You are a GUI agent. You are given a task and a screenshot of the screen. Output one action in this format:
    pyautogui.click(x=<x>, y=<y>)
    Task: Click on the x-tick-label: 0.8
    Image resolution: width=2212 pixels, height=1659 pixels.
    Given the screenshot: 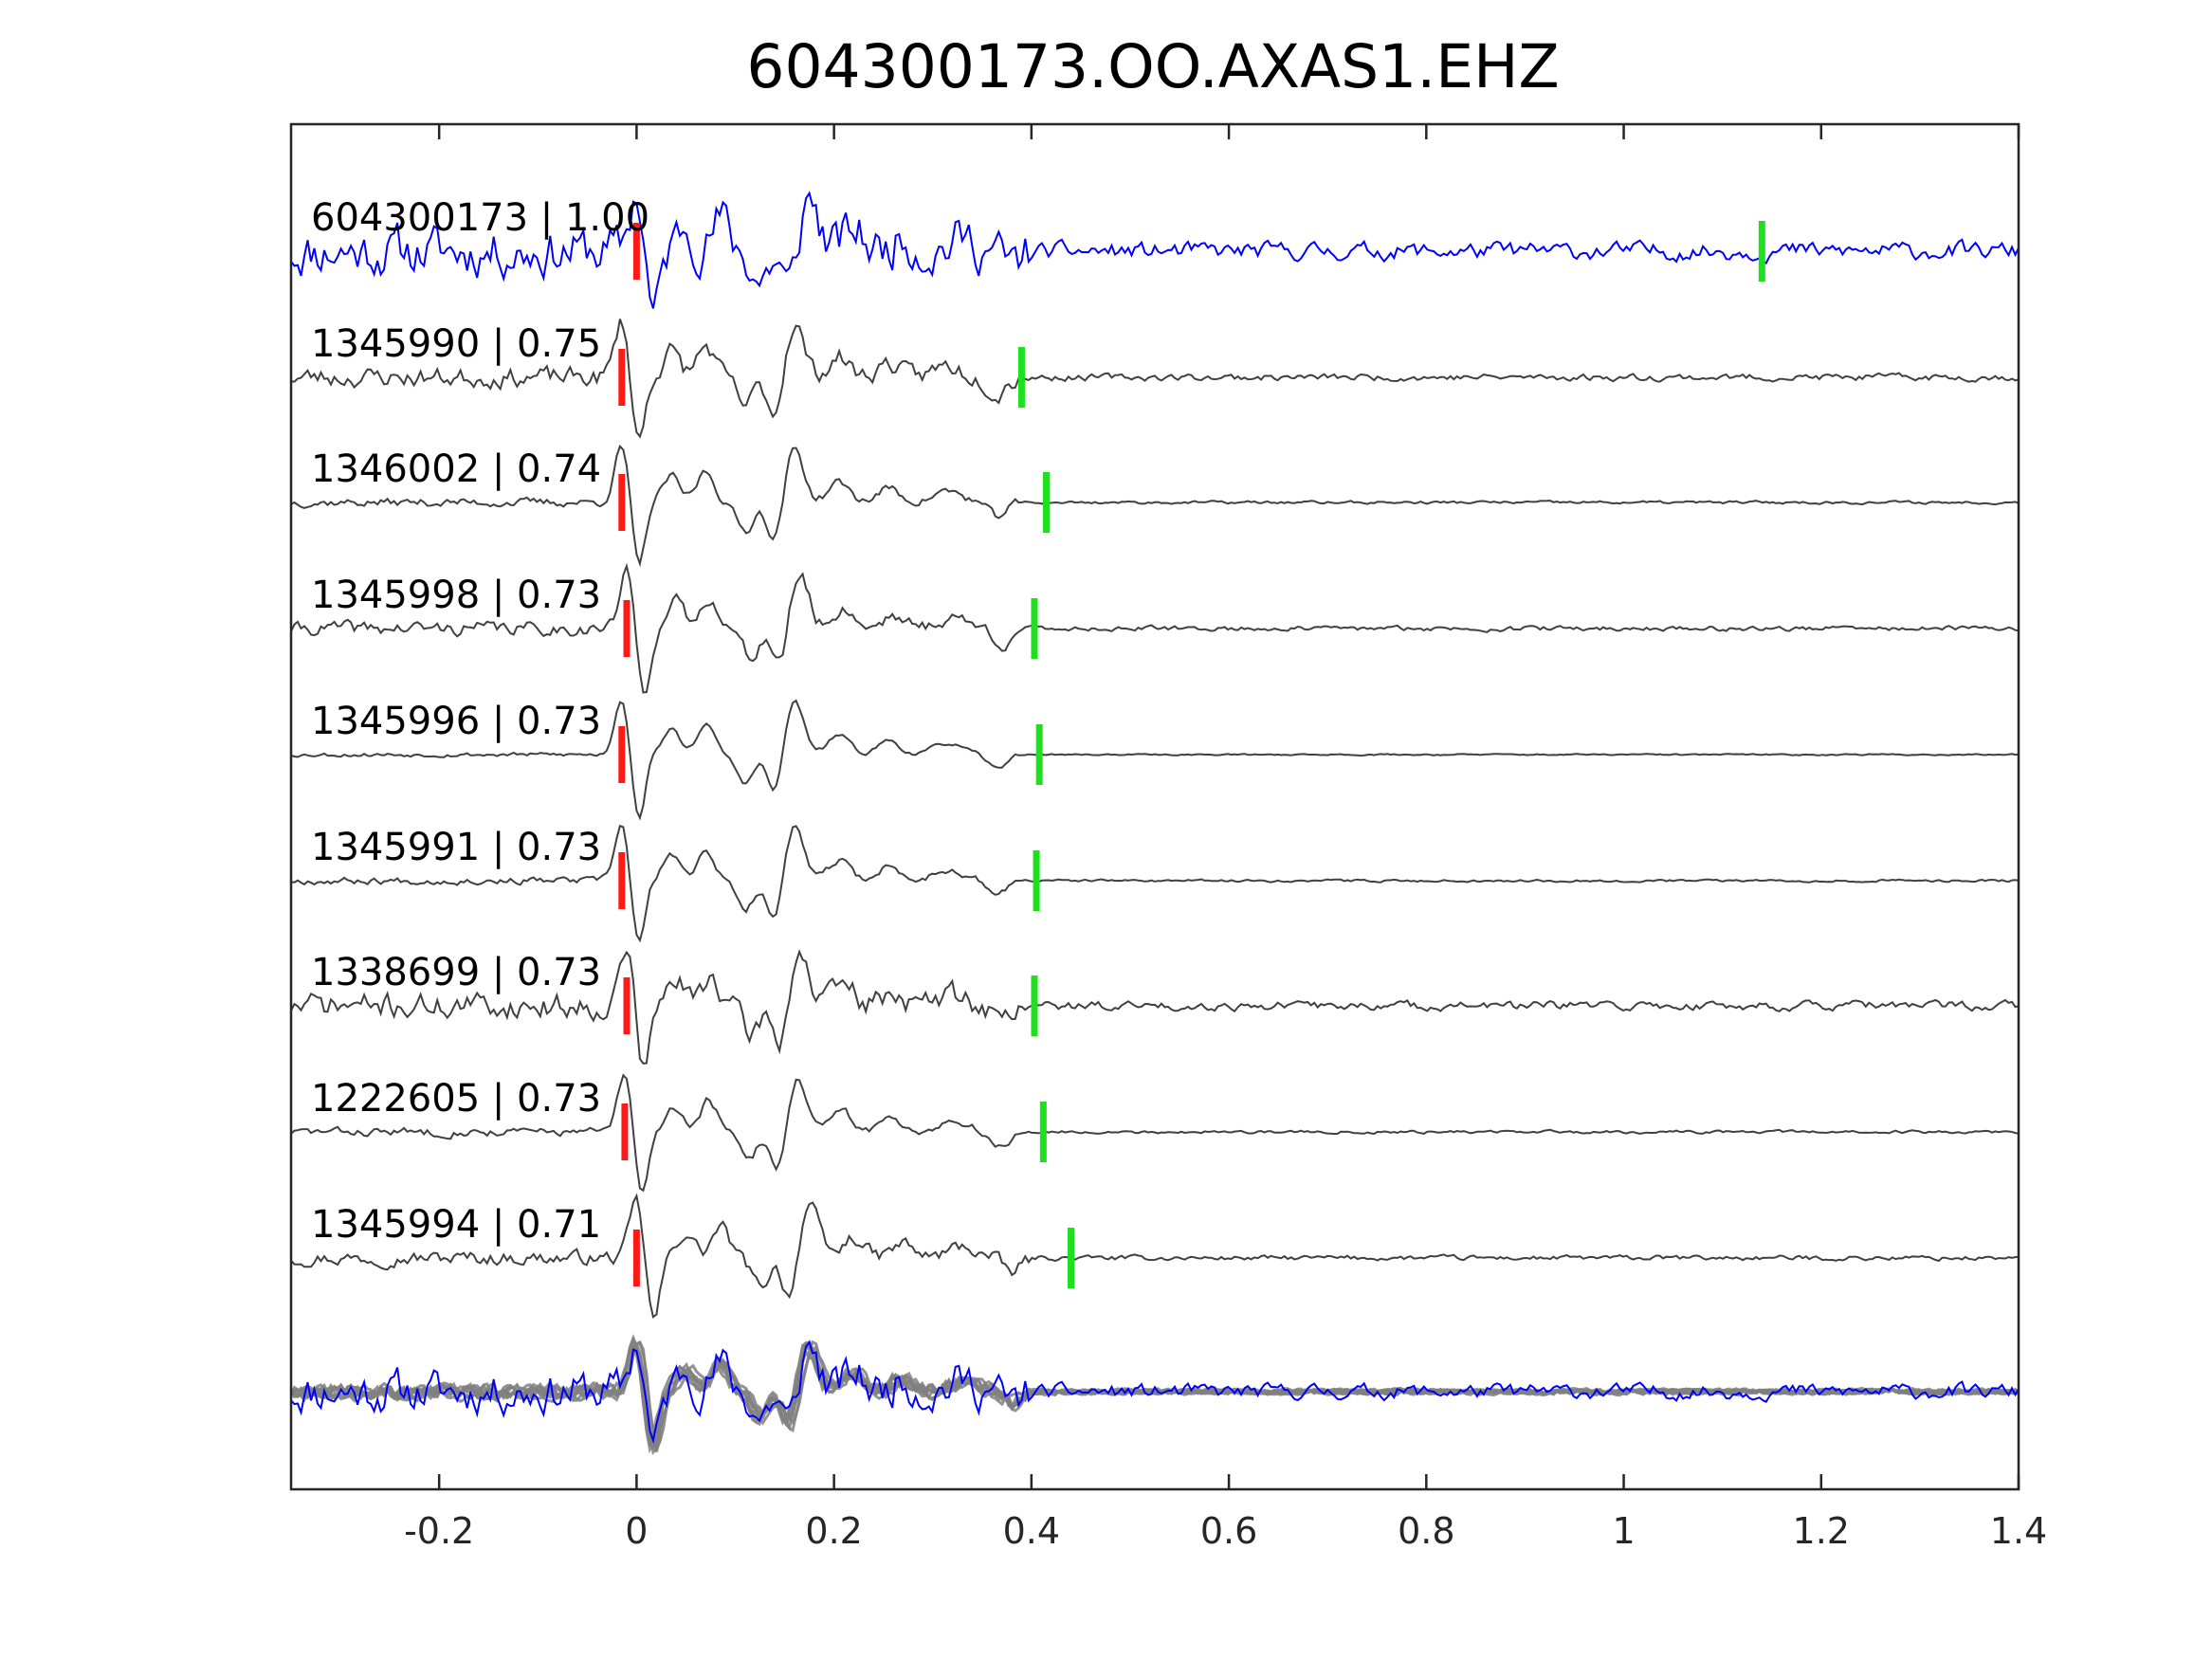 What is the action you would take?
    pyautogui.click(x=1426, y=1531)
    